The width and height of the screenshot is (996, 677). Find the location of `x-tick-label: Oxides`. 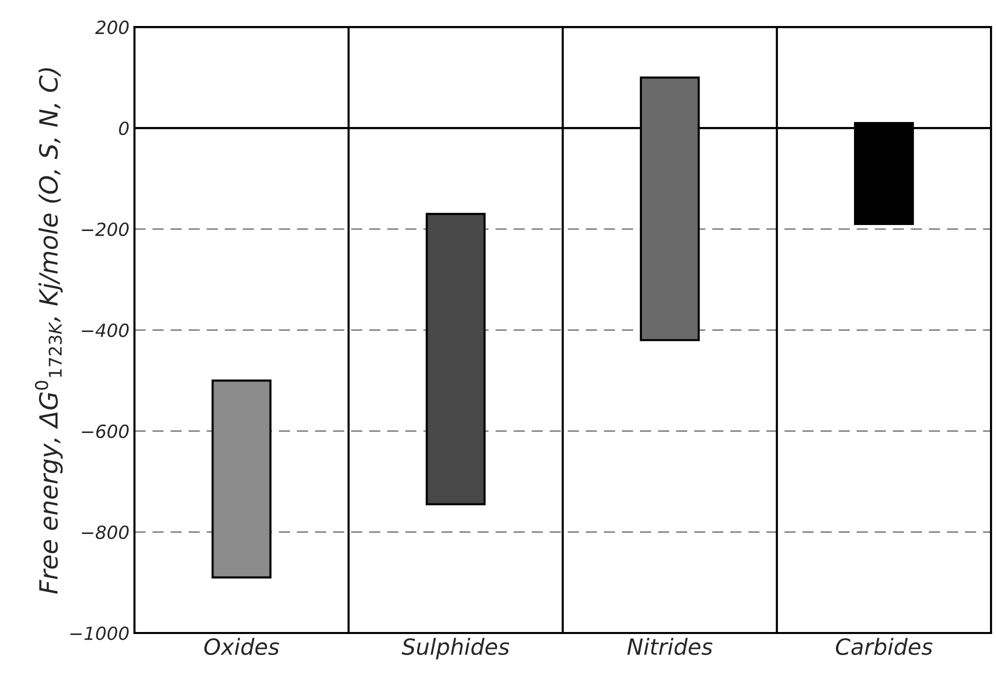

x-tick-label: Oxides is located at coordinates (242, 647).